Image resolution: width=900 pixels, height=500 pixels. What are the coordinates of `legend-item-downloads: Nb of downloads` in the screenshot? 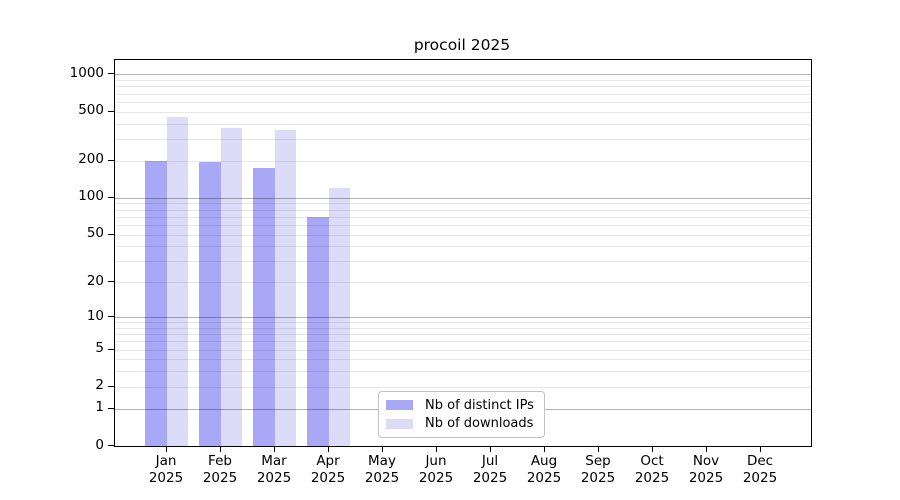 It's located at (461, 423).